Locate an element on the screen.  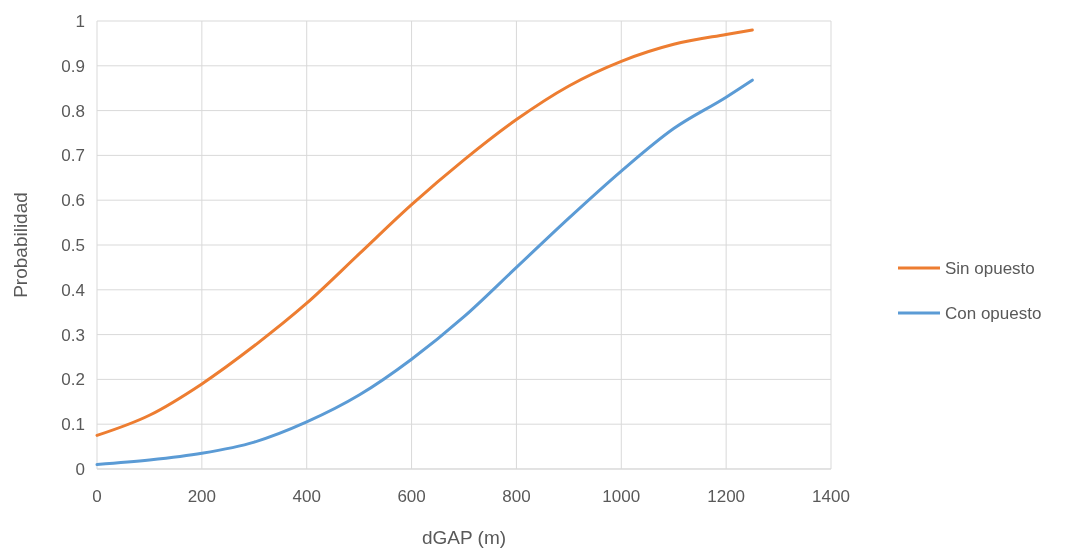
x-tick-label: 600 is located at coordinates (411, 496).